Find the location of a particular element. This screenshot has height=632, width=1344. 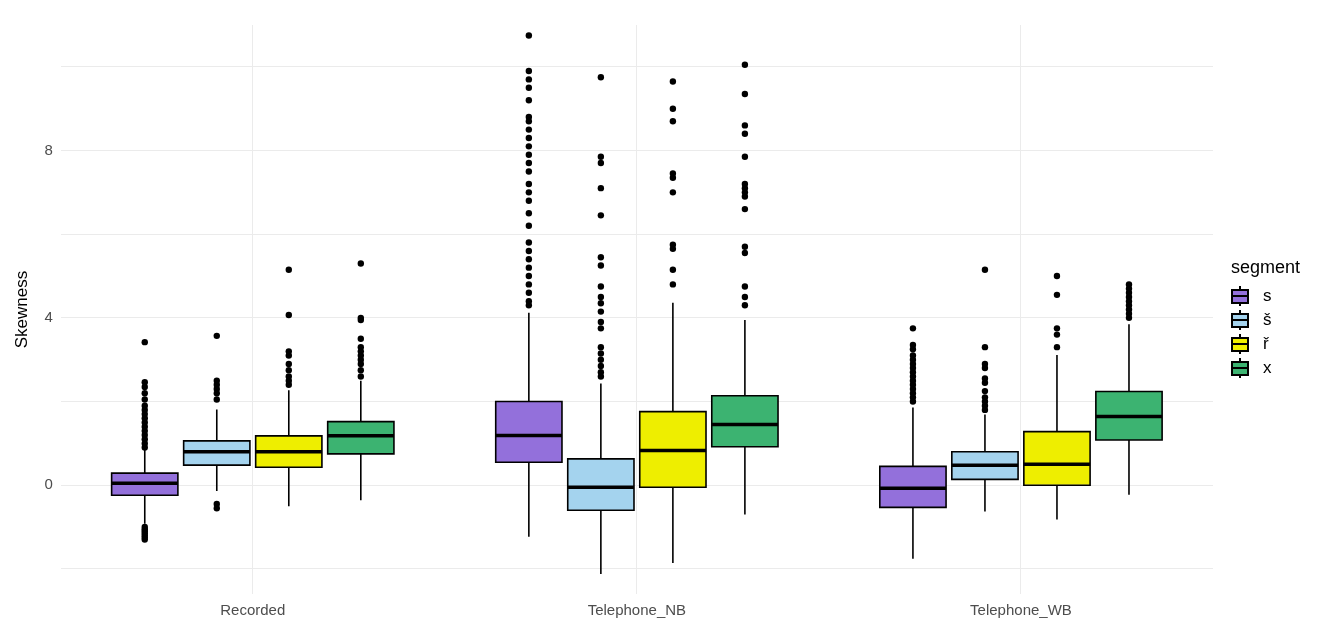

legend-label: s is located at coordinates (1267, 295).